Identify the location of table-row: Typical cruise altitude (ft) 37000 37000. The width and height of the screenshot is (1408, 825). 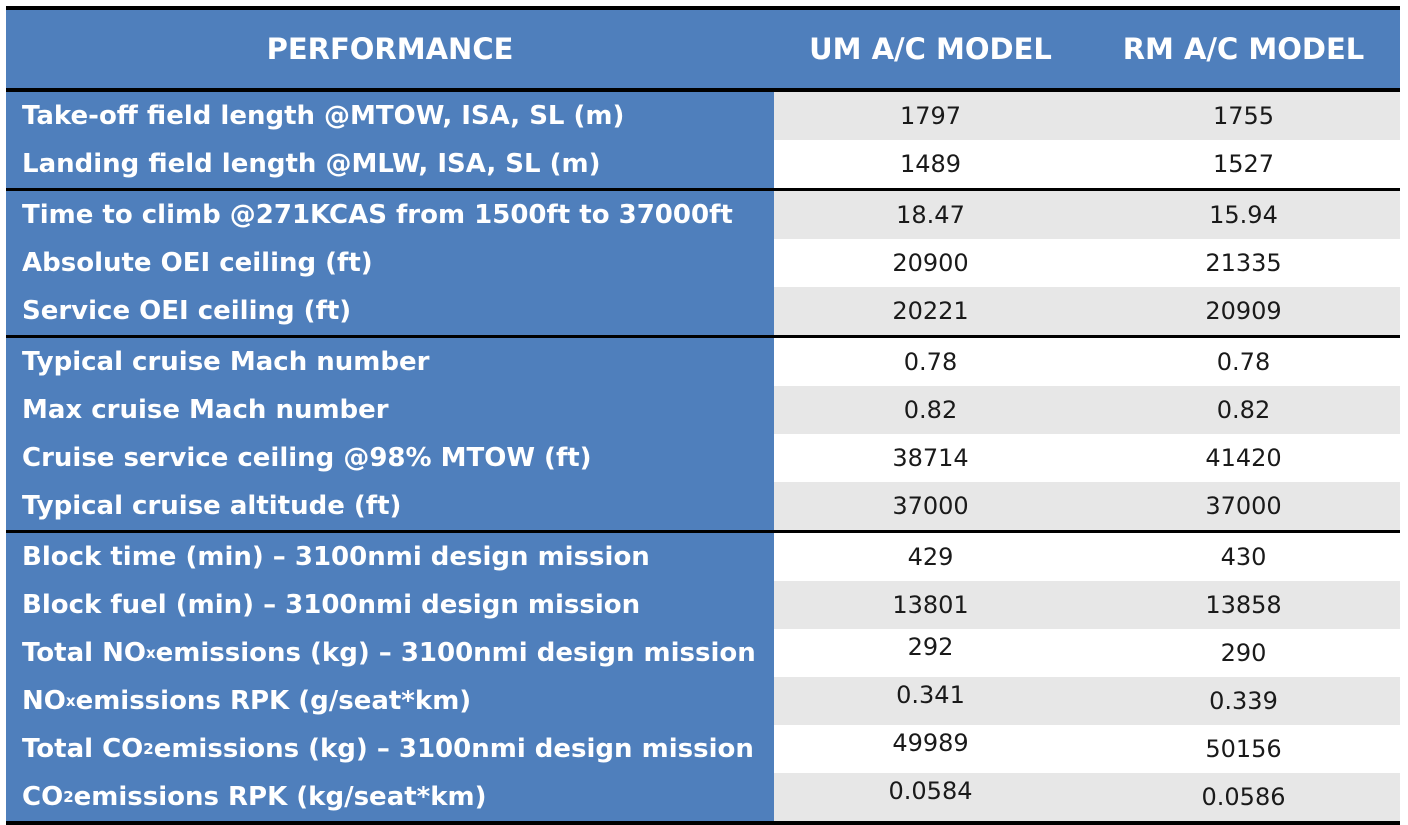
(703, 506).